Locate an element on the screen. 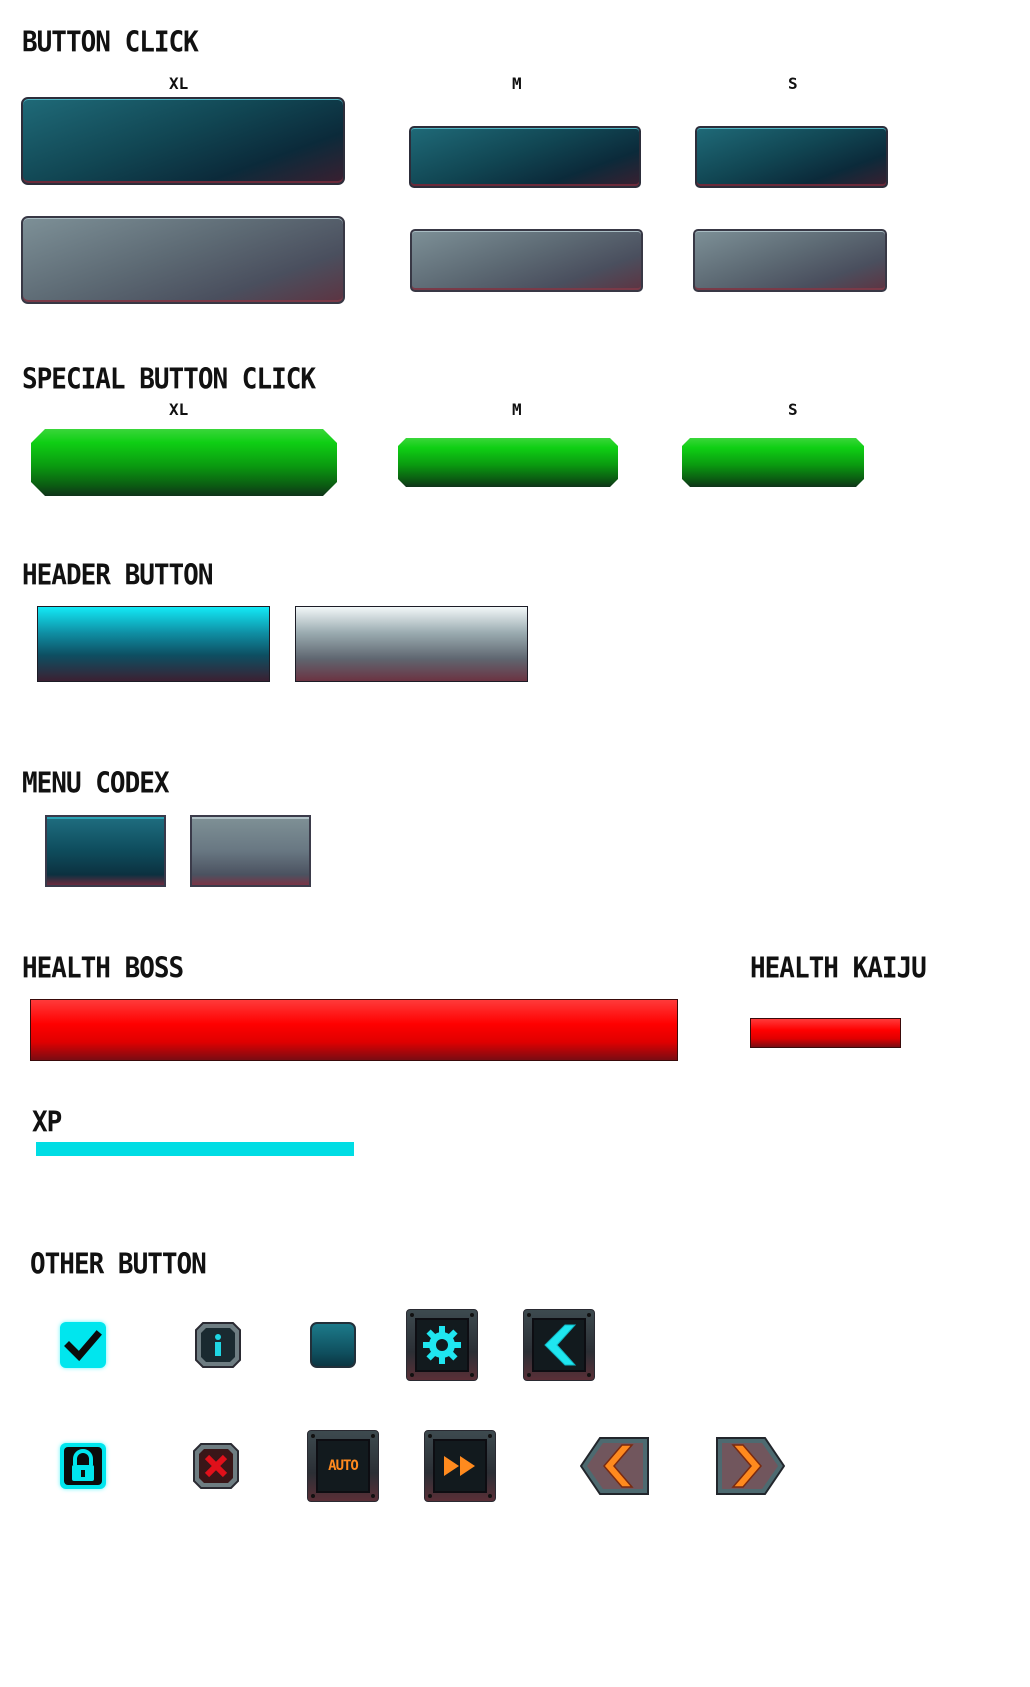 This screenshot has height=1687, width=1030. auto-label: AUTO is located at coordinates (343, 1466).